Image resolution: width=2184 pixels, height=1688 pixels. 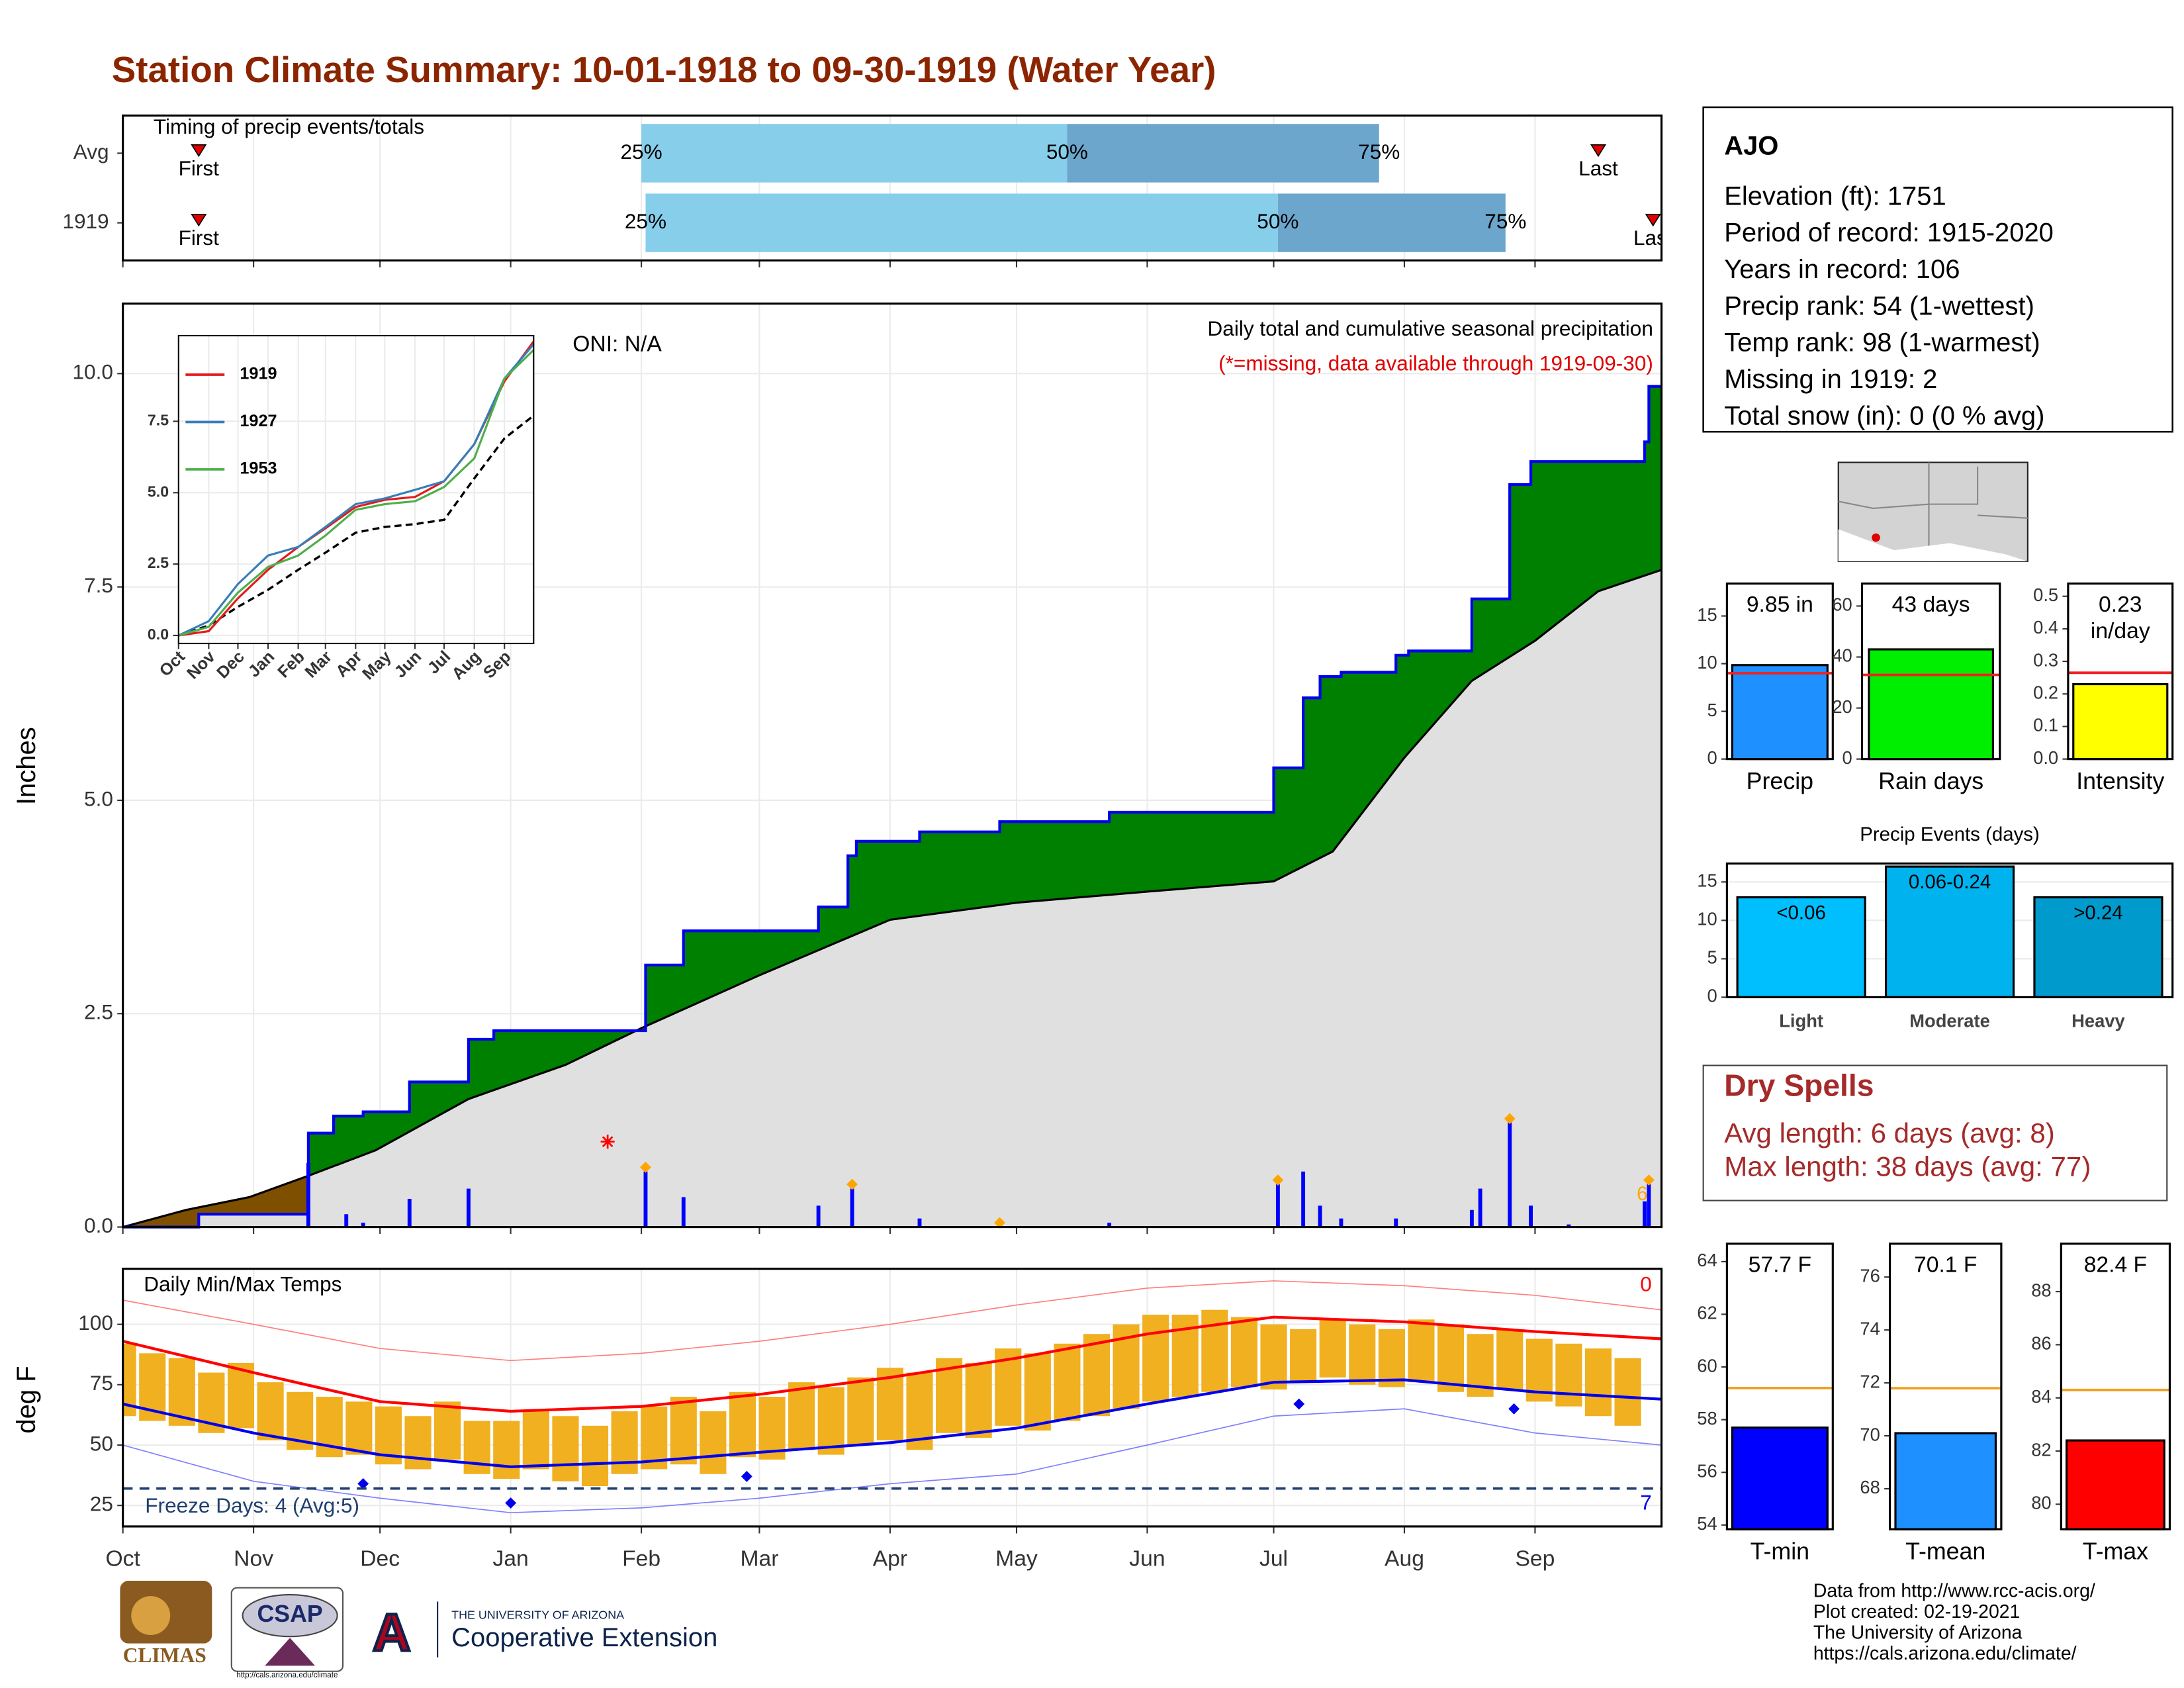 I want to click on quartile-bar, so click(x=855, y=153).